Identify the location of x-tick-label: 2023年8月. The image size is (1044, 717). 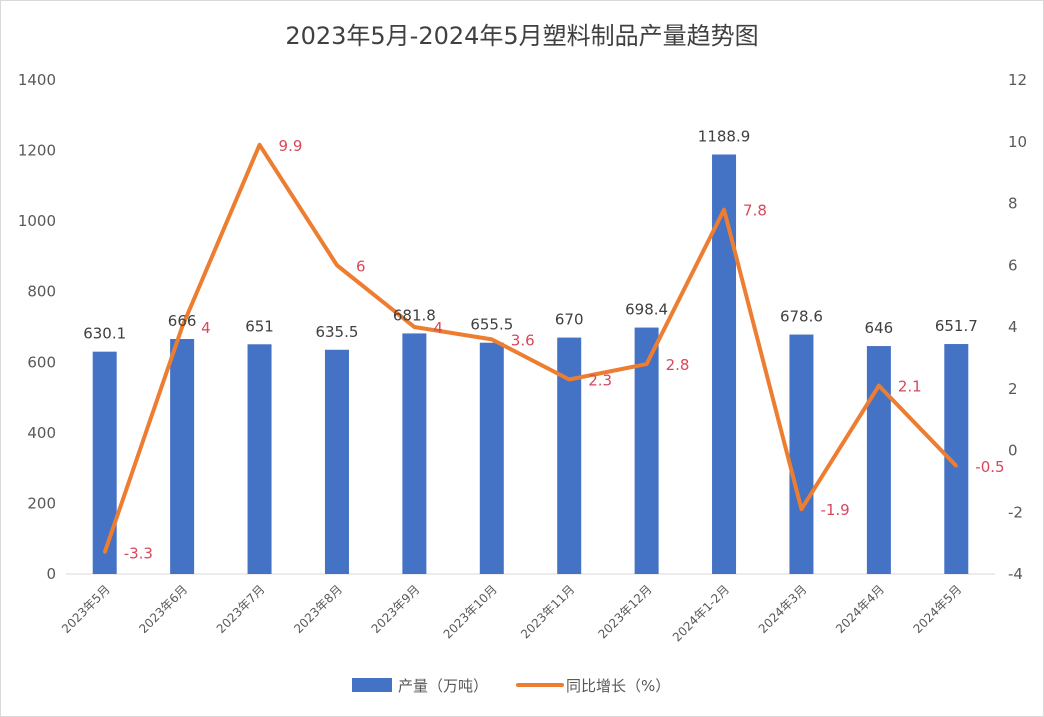
(318, 609).